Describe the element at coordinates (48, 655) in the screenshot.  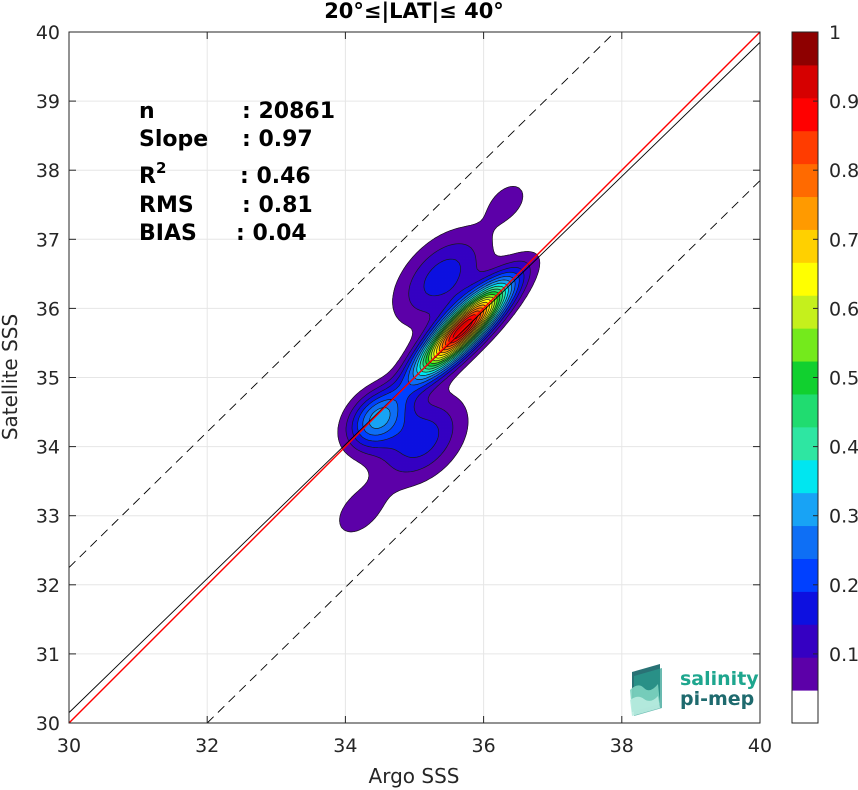
I see `y-tick-label: 31` at that location.